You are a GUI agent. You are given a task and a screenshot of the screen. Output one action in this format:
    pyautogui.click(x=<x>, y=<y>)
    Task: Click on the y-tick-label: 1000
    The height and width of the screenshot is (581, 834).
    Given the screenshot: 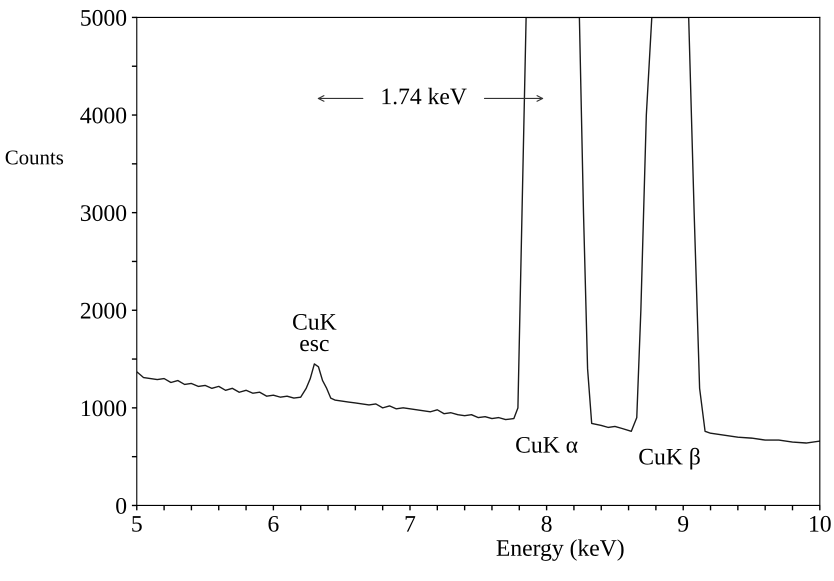 What is the action you would take?
    pyautogui.click(x=104, y=408)
    